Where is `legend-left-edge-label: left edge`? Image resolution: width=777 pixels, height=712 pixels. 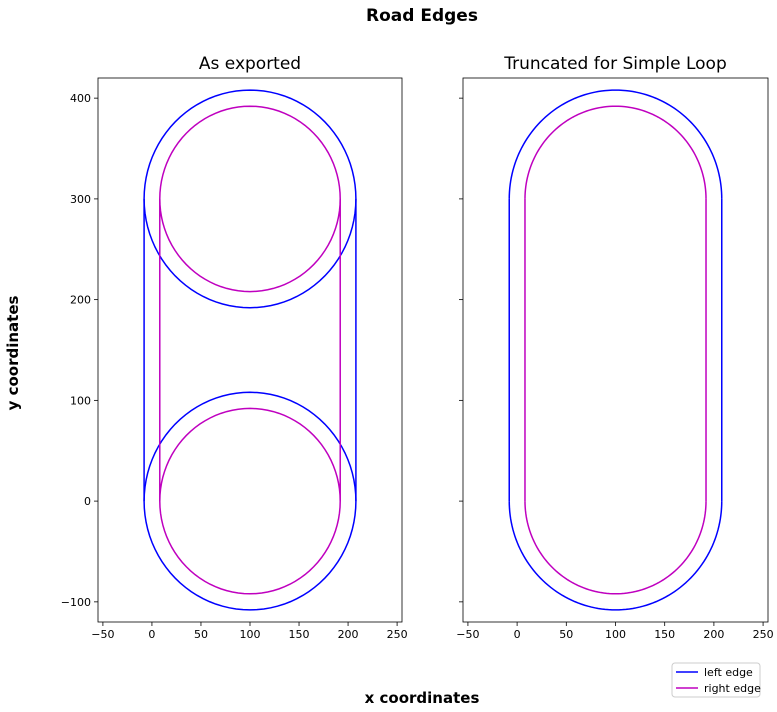
legend-left-edge-label: left edge is located at coordinates (728, 672).